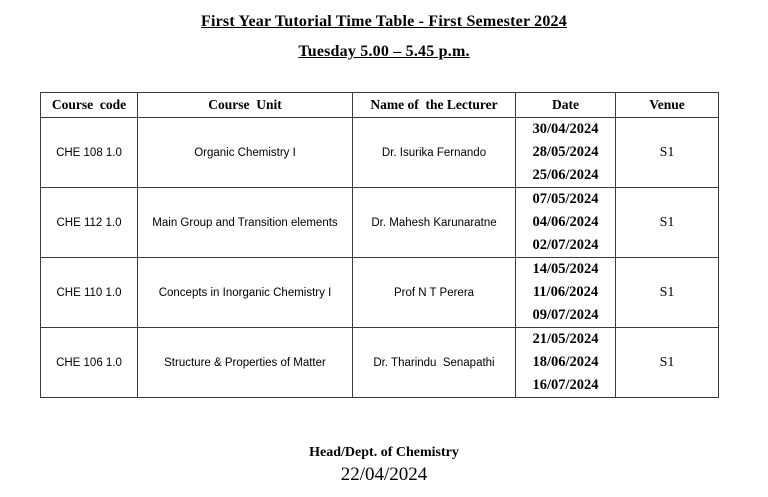  I want to click on header-course-code: Course code, so click(89, 105).